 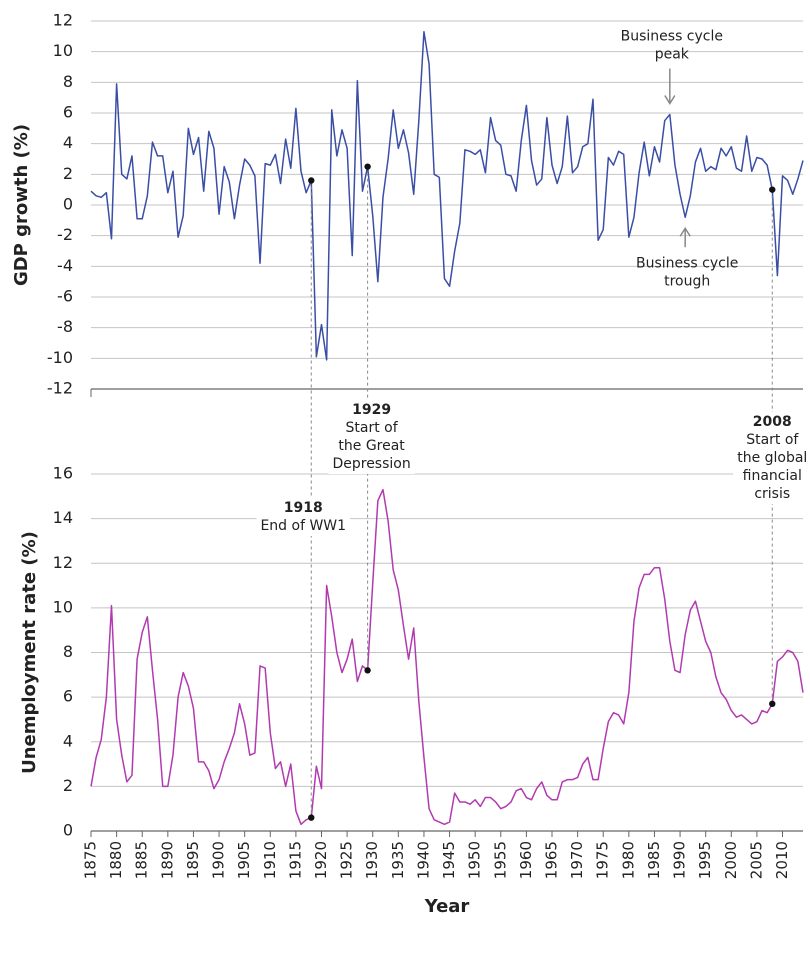 What do you see at coordinates (142, 860) in the screenshot?
I see `x-tick-label: 1885` at bounding box center [142, 860].